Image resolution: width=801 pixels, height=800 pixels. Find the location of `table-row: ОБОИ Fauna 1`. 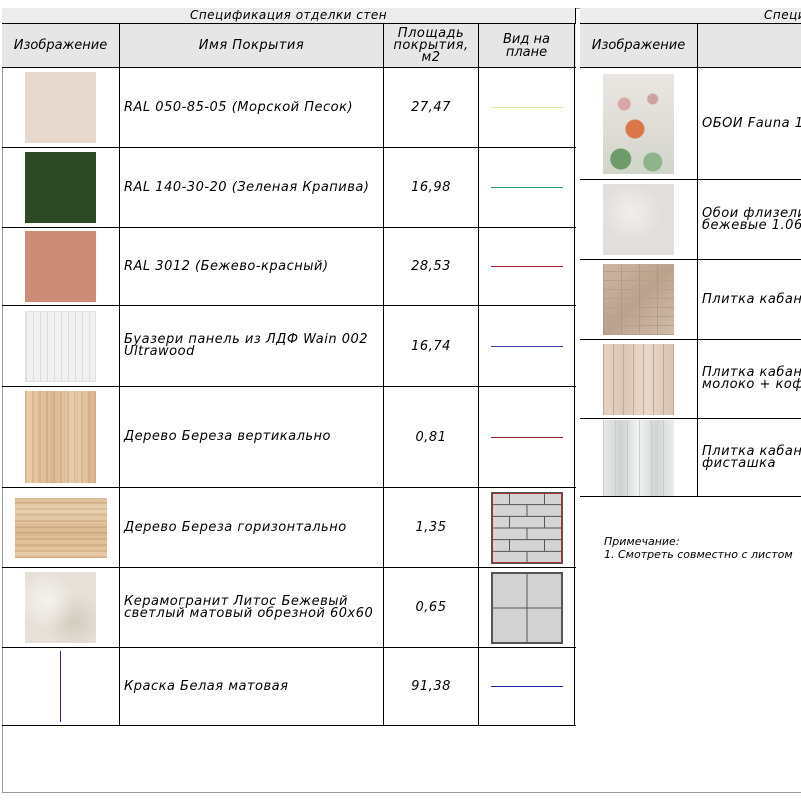

table-row: ОБОИ Fauna 1 is located at coordinates (690, 124).